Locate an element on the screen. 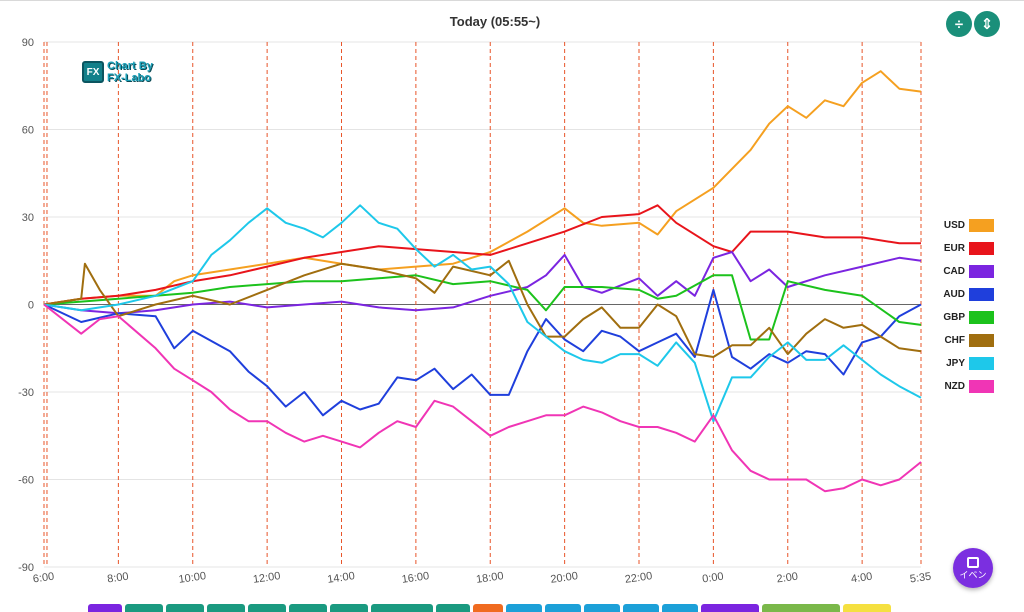 Image resolution: width=1024 pixels, height=612 pixels. y-tick-label: -90 is located at coordinates (26, 568).